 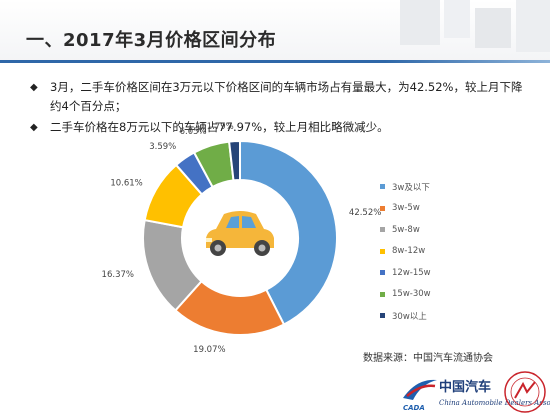 I want to click on slice-value-label: 3.59%, so click(x=162, y=147).